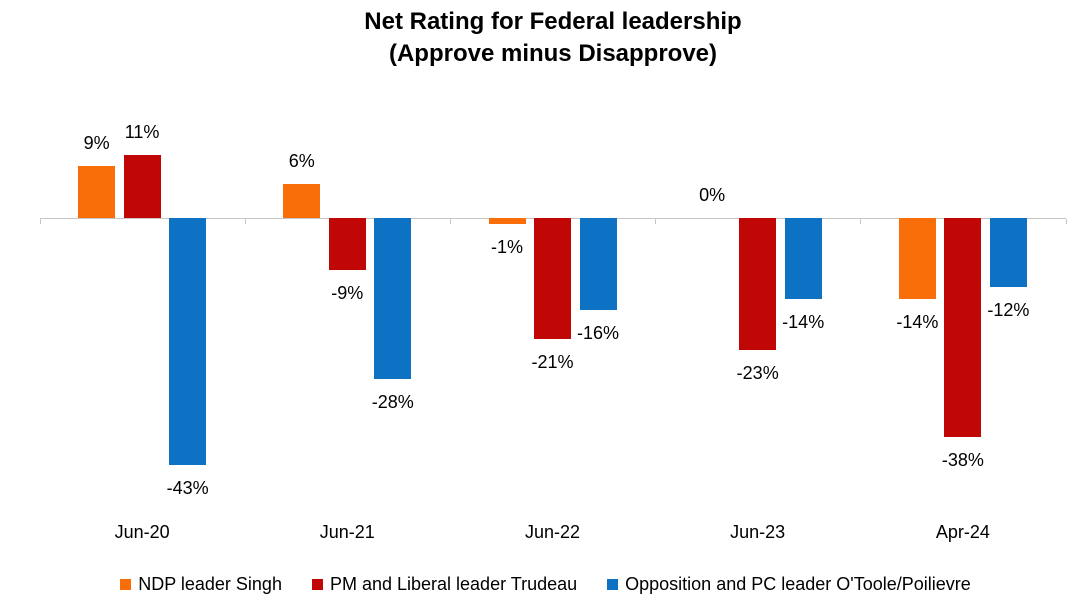 This screenshot has height=613, width=1091. What do you see at coordinates (552, 532) in the screenshot?
I see `x-axis-label: Jun-22` at bounding box center [552, 532].